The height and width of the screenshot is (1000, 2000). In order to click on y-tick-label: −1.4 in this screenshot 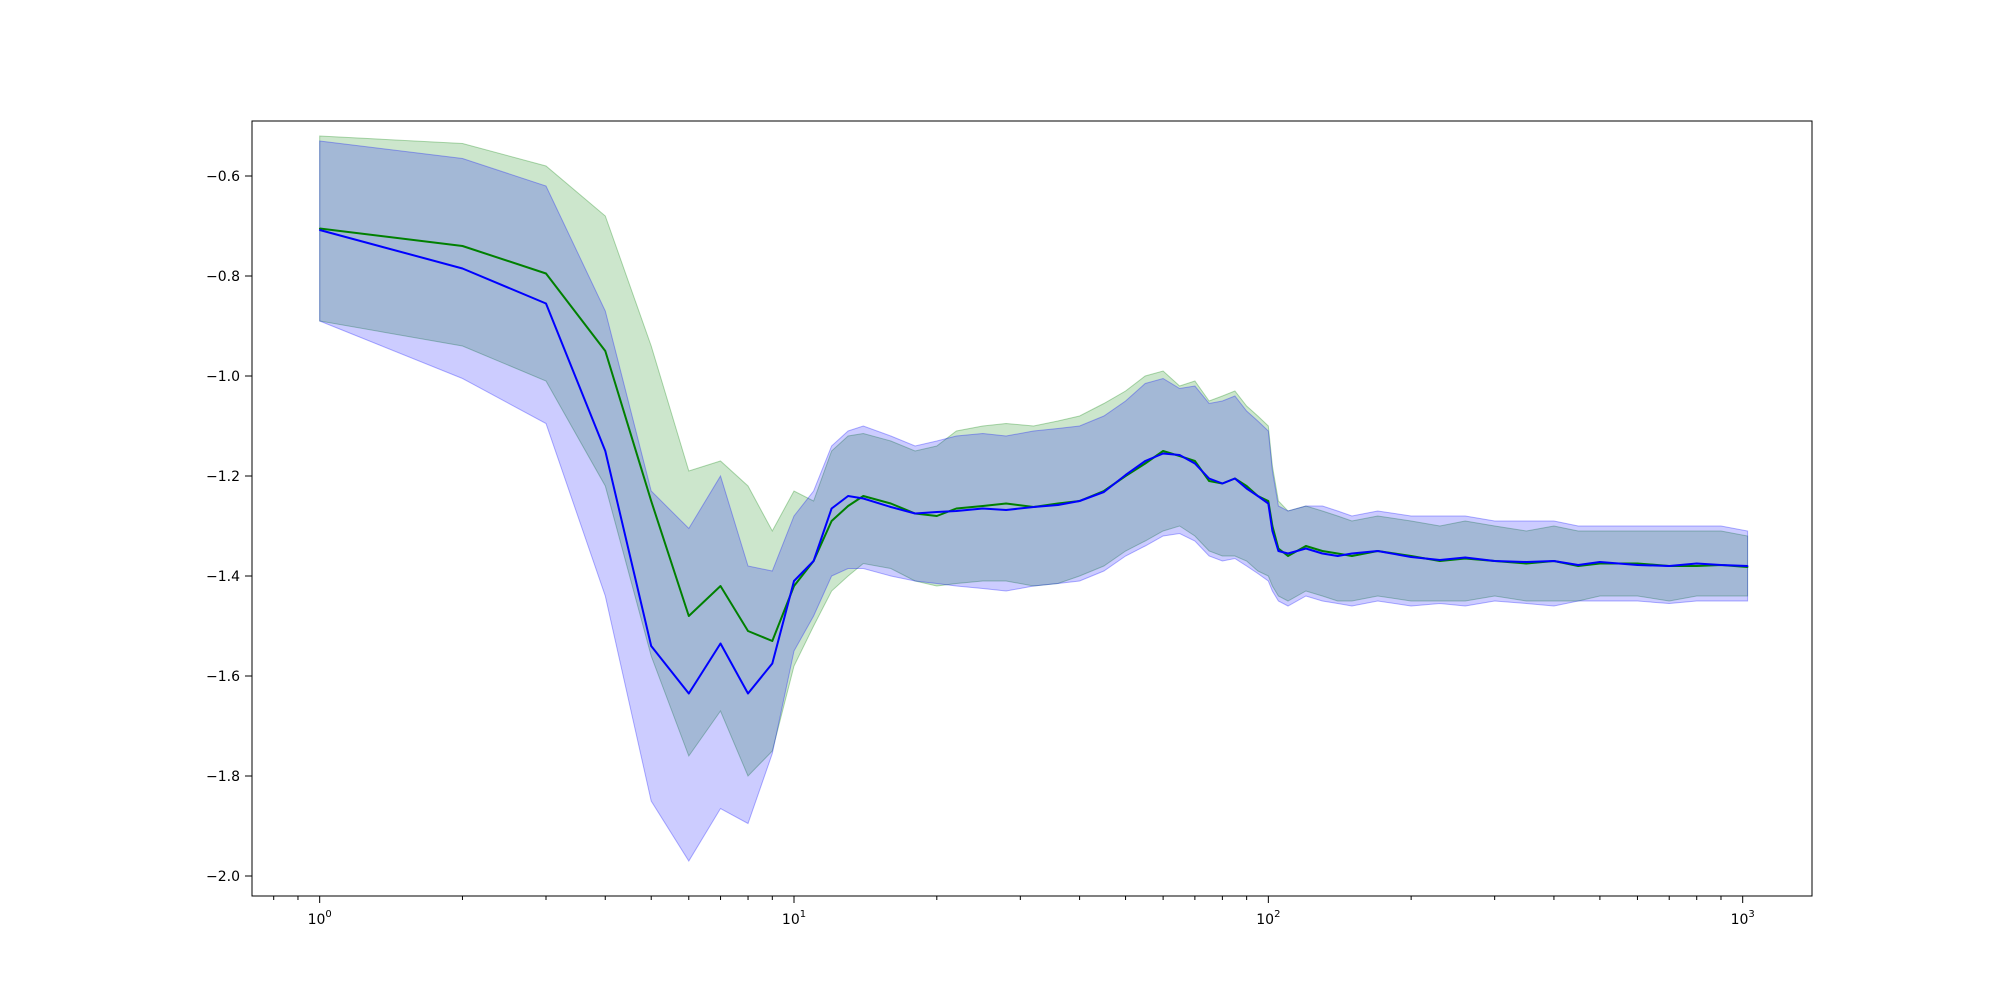, I will do `click(223, 577)`.